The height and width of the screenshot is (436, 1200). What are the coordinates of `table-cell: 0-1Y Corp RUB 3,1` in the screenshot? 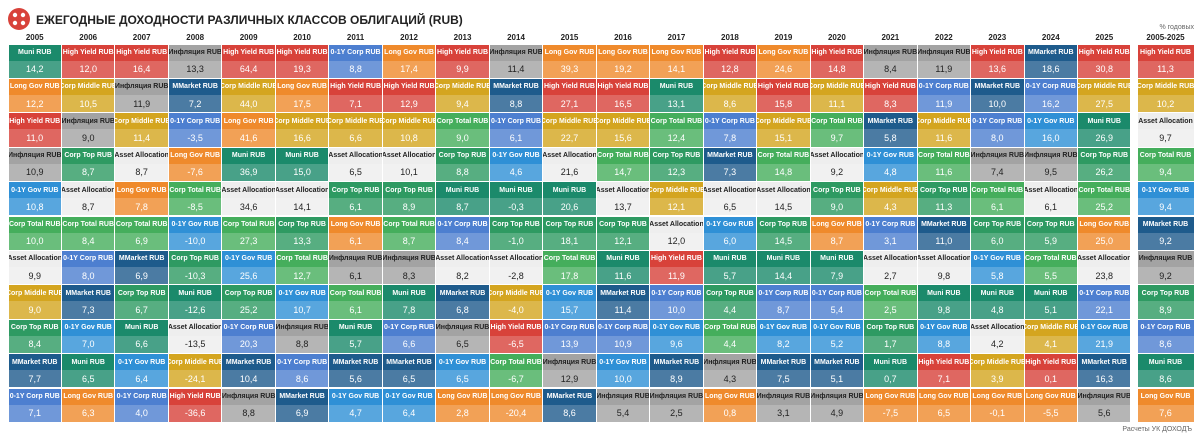 It's located at (890, 233).